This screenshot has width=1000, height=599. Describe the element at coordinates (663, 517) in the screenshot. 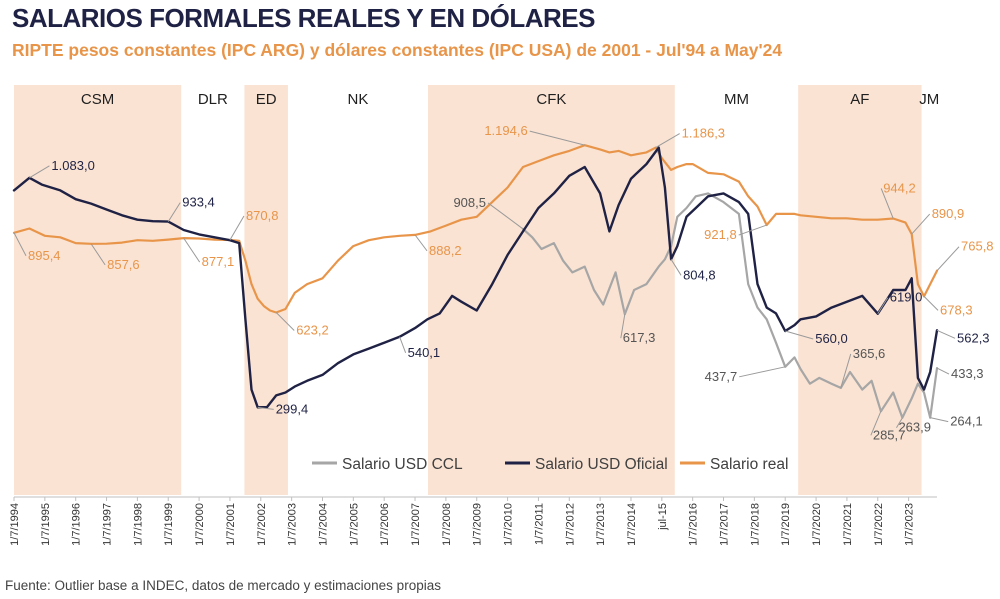

I see `x-tick-label: jul-15` at that location.